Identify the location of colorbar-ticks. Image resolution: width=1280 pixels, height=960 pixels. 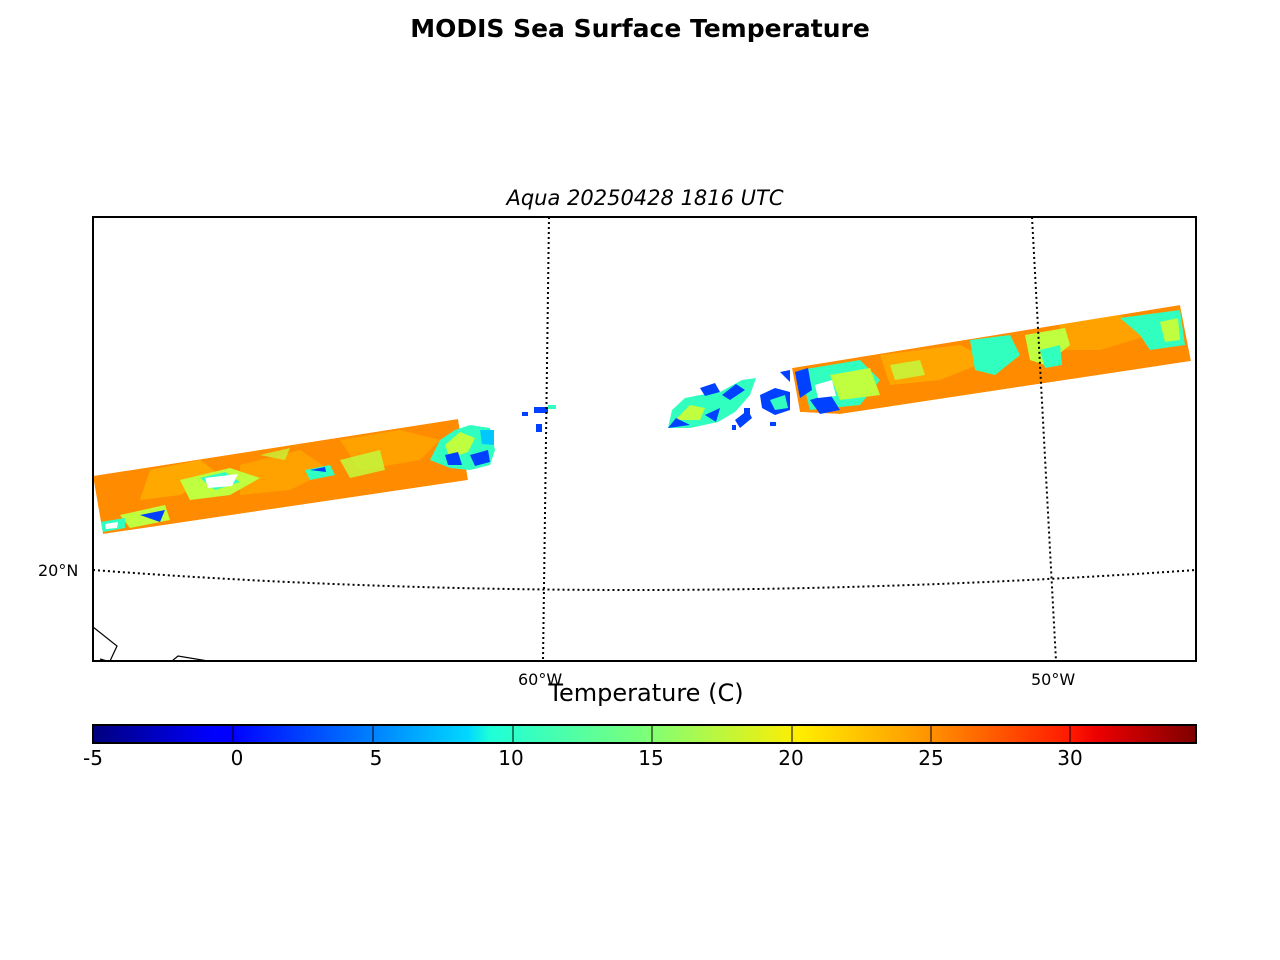
(651, 734).